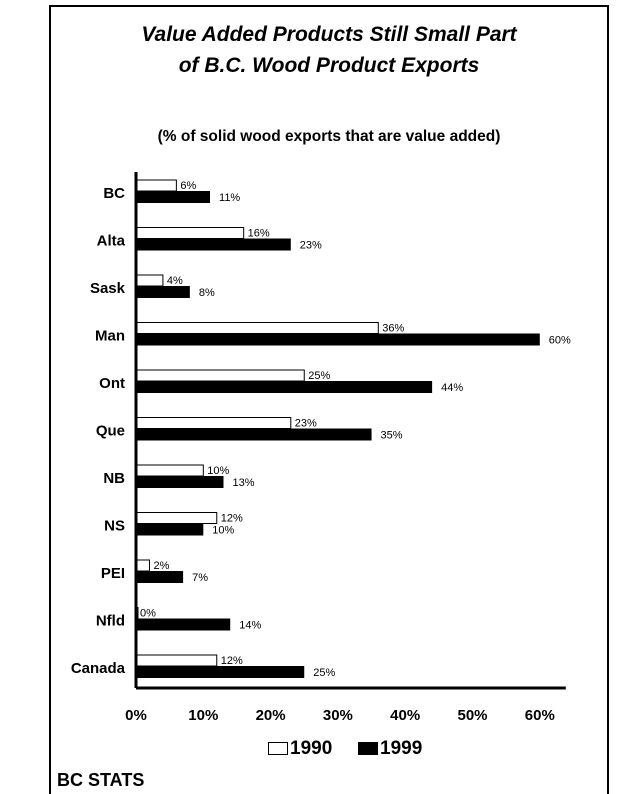 The width and height of the screenshot is (617, 794). What do you see at coordinates (156, 185) in the screenshot?
I see `bar-1990-bc` at bounding box center [156, 185].